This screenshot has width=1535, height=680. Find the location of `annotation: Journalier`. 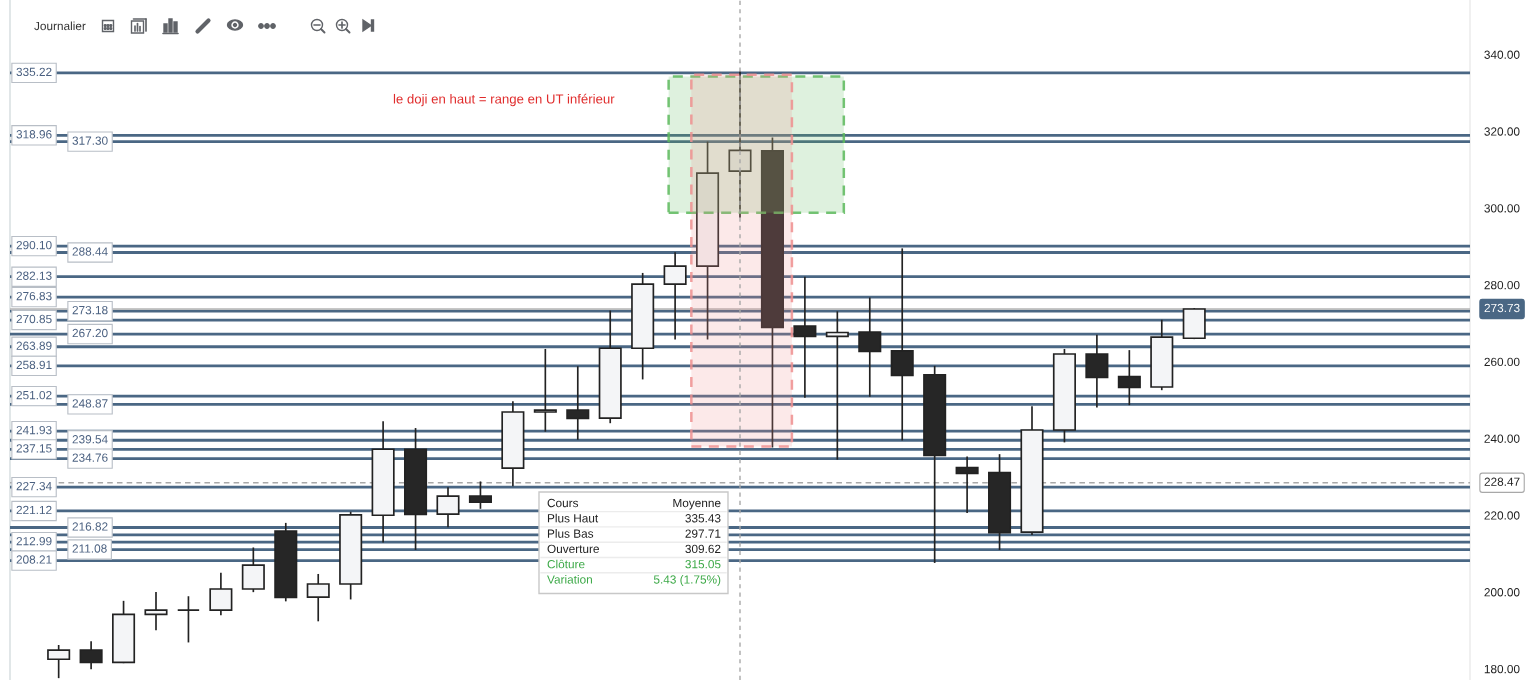

annotation: Journalier is located at coordinates (60, 26).